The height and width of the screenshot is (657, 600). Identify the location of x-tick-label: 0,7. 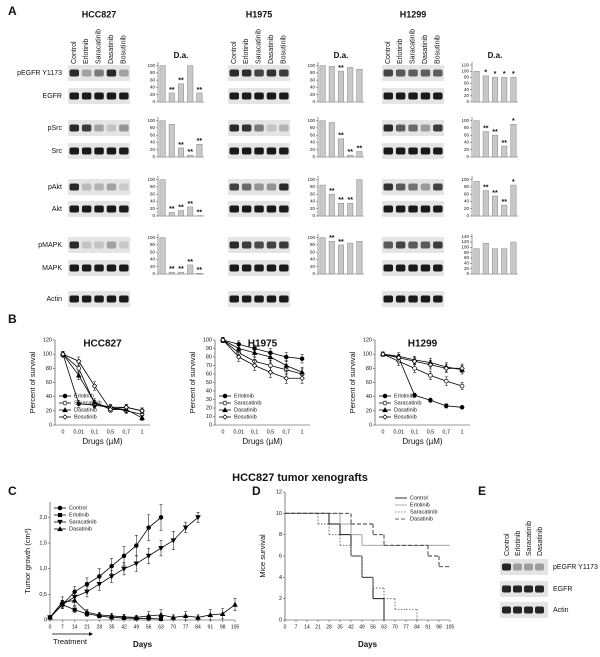
(446, 432).